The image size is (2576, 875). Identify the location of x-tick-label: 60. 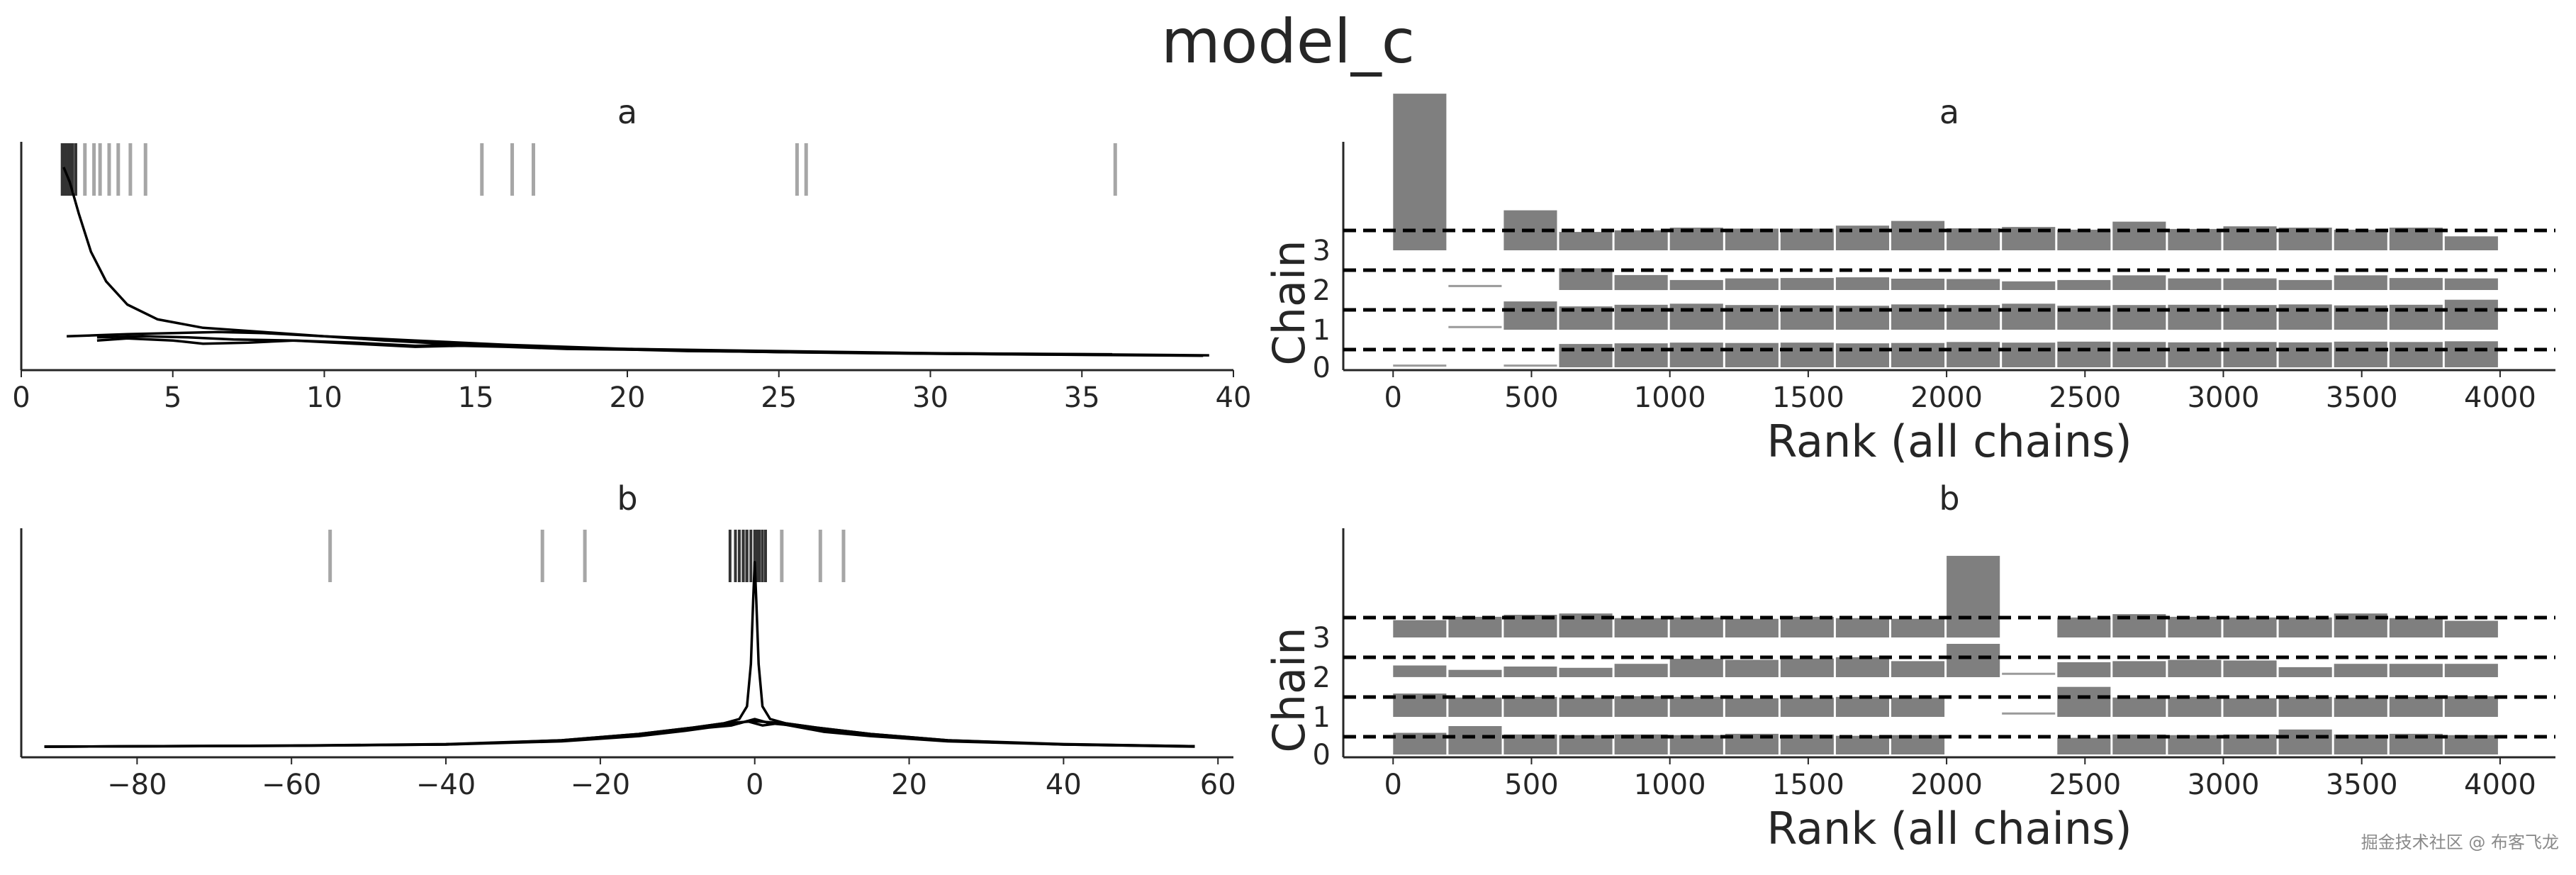
(1218, 785).